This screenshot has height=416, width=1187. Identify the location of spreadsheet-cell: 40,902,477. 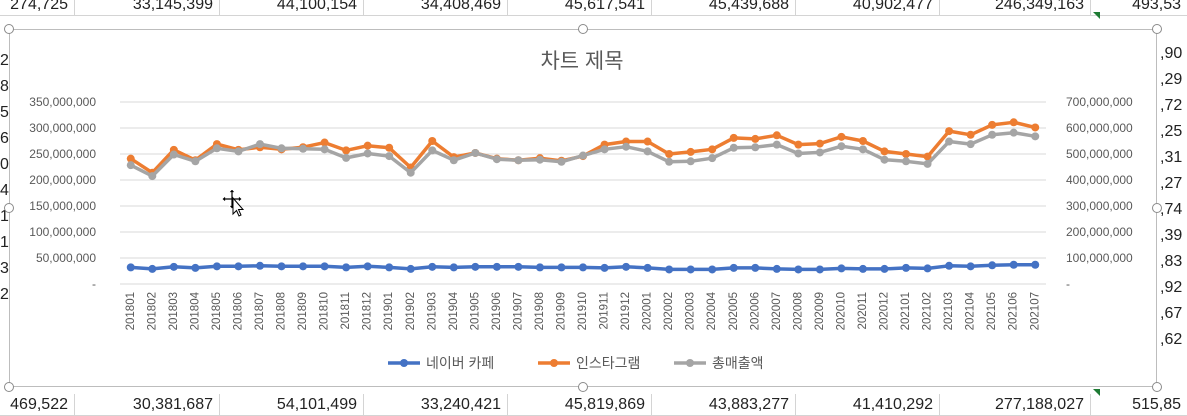
(868, 8).